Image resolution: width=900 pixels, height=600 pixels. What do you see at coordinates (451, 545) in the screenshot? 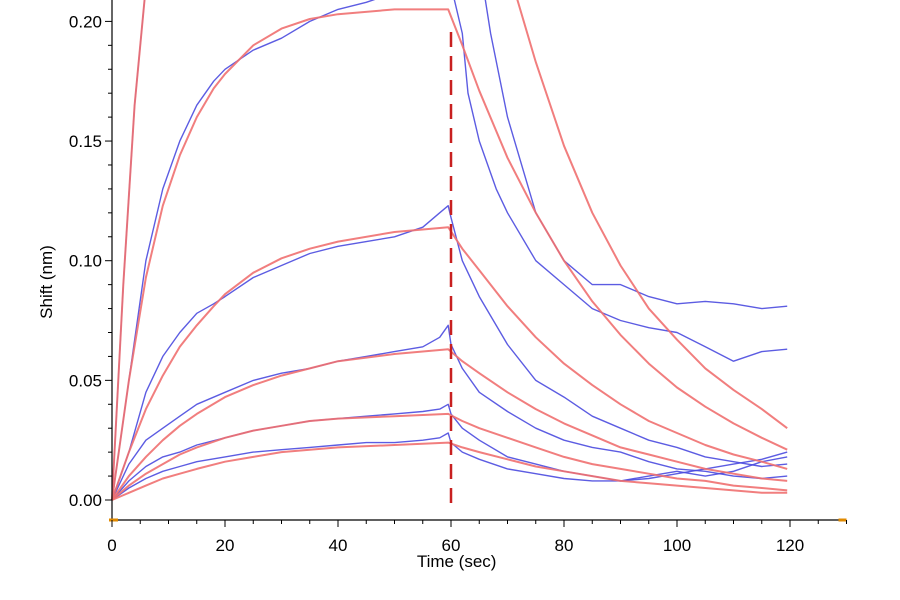
I see `x-tick-label: 60` at bounding box center [451, 545].